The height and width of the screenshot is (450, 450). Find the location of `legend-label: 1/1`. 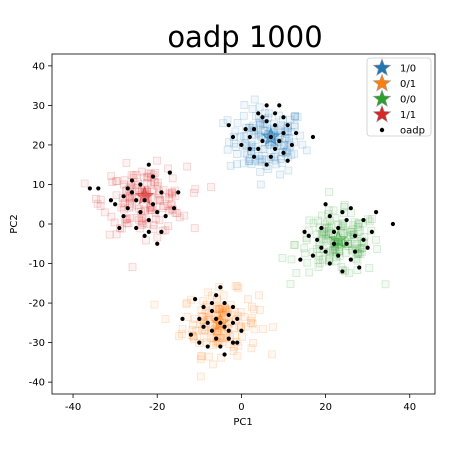

legend-label: 1/1 is located at coordinates (408, 115).